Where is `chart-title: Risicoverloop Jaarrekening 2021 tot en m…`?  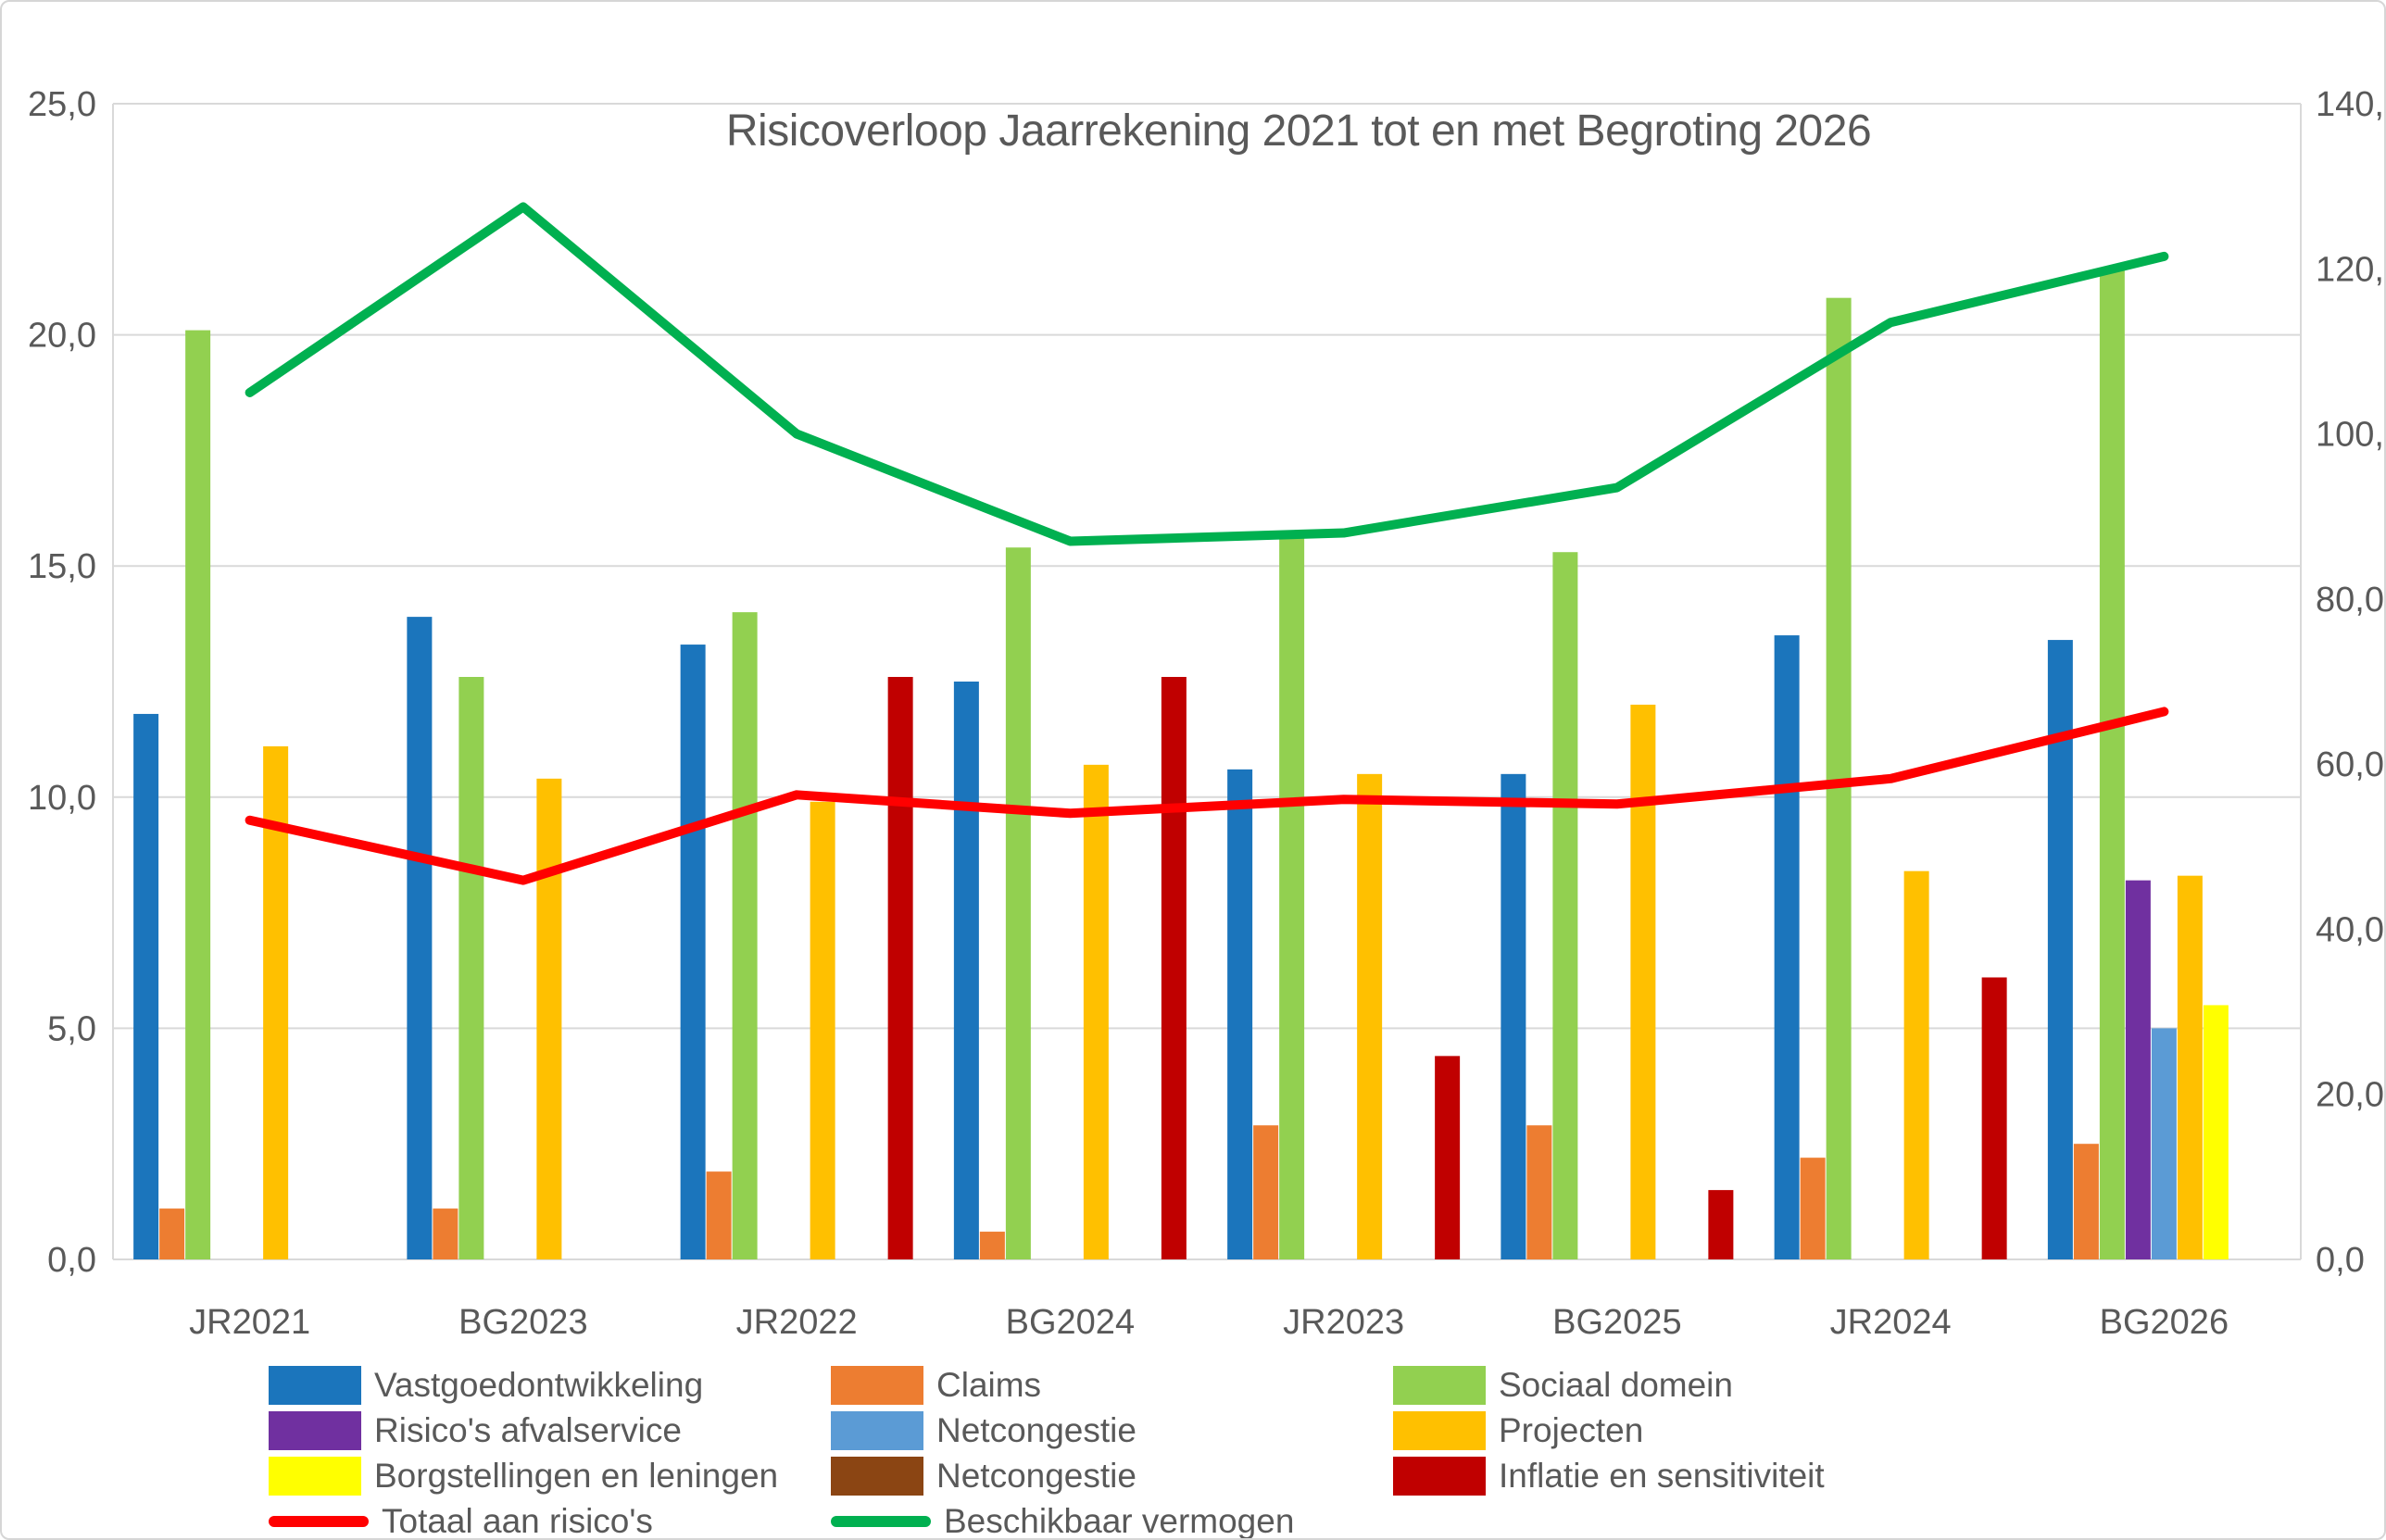
chart-title: Risicoverloop Jaarrekening 2021 tot en m… is located at coordinates (1298, 131).